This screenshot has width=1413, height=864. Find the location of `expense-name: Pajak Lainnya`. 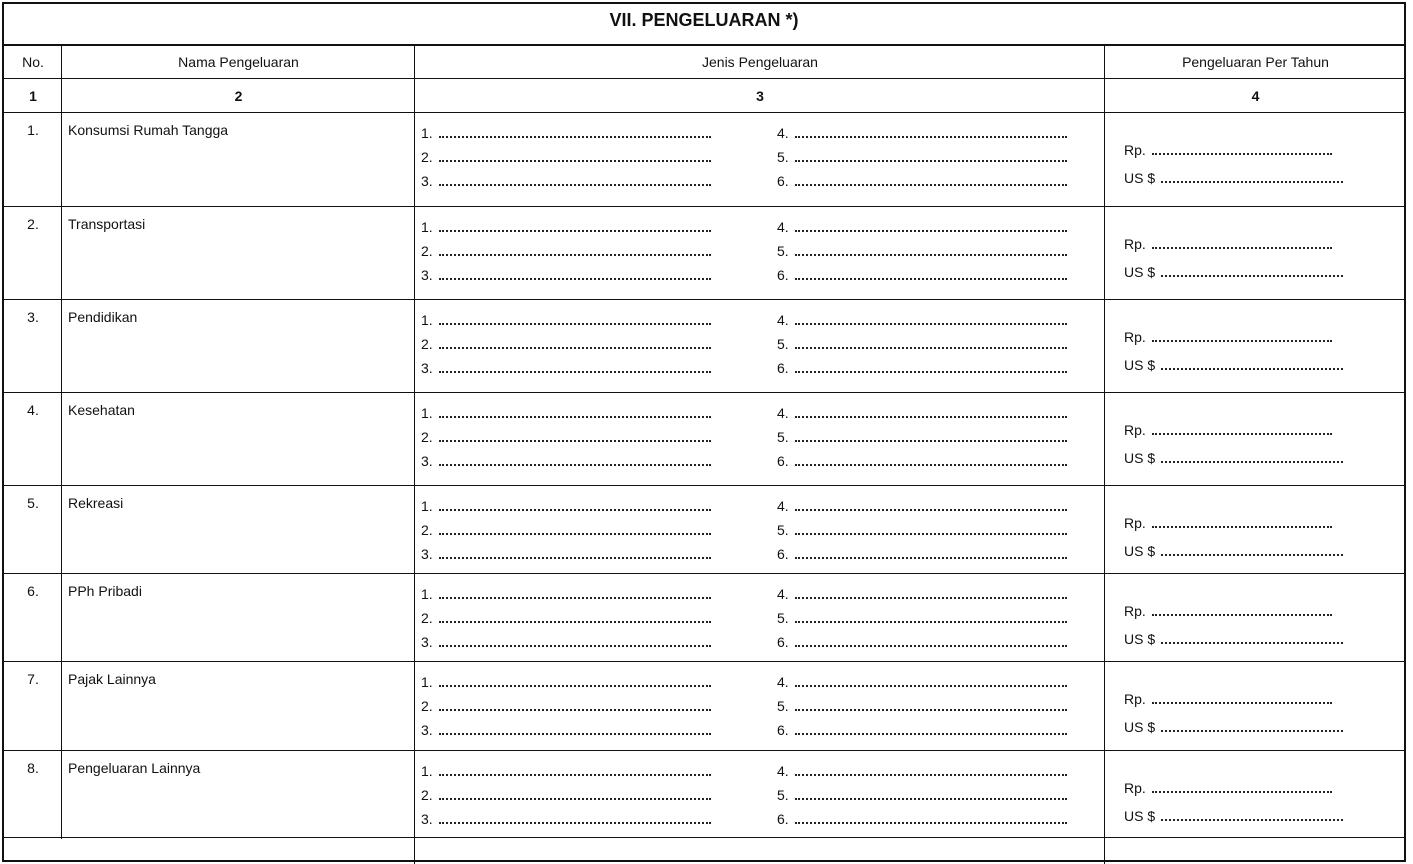

expense-name: Pajak Lainnya is located at coordinates (112, 679).